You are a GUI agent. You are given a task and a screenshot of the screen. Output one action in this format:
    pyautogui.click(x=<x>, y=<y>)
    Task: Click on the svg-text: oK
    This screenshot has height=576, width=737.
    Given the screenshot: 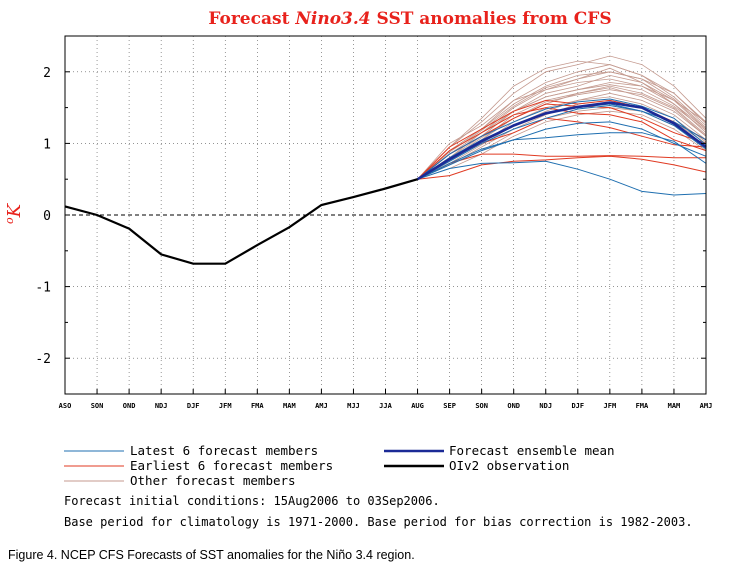 What is the action you would take?
    pyautogui.click(x=14, y=213)
    